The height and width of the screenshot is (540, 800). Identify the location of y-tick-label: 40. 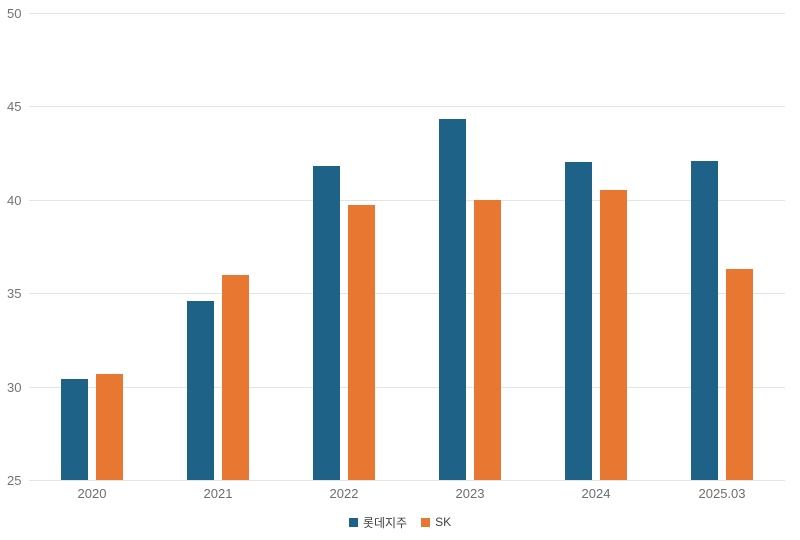
(14, 200).